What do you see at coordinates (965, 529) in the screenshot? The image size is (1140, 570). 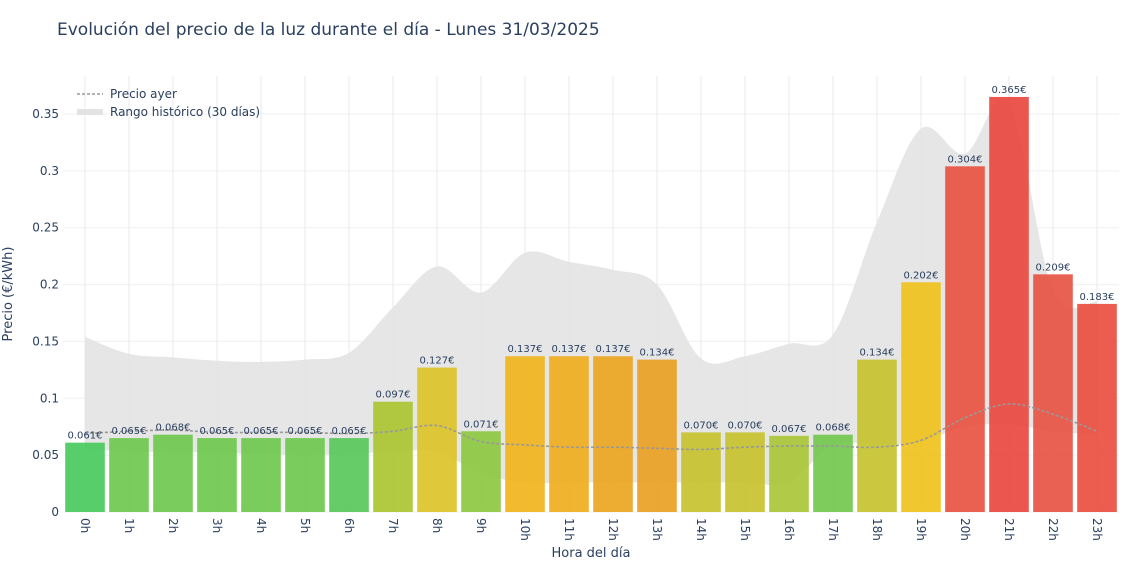 I see `x-tick-label: 20h` at bounding box center [965, 529].